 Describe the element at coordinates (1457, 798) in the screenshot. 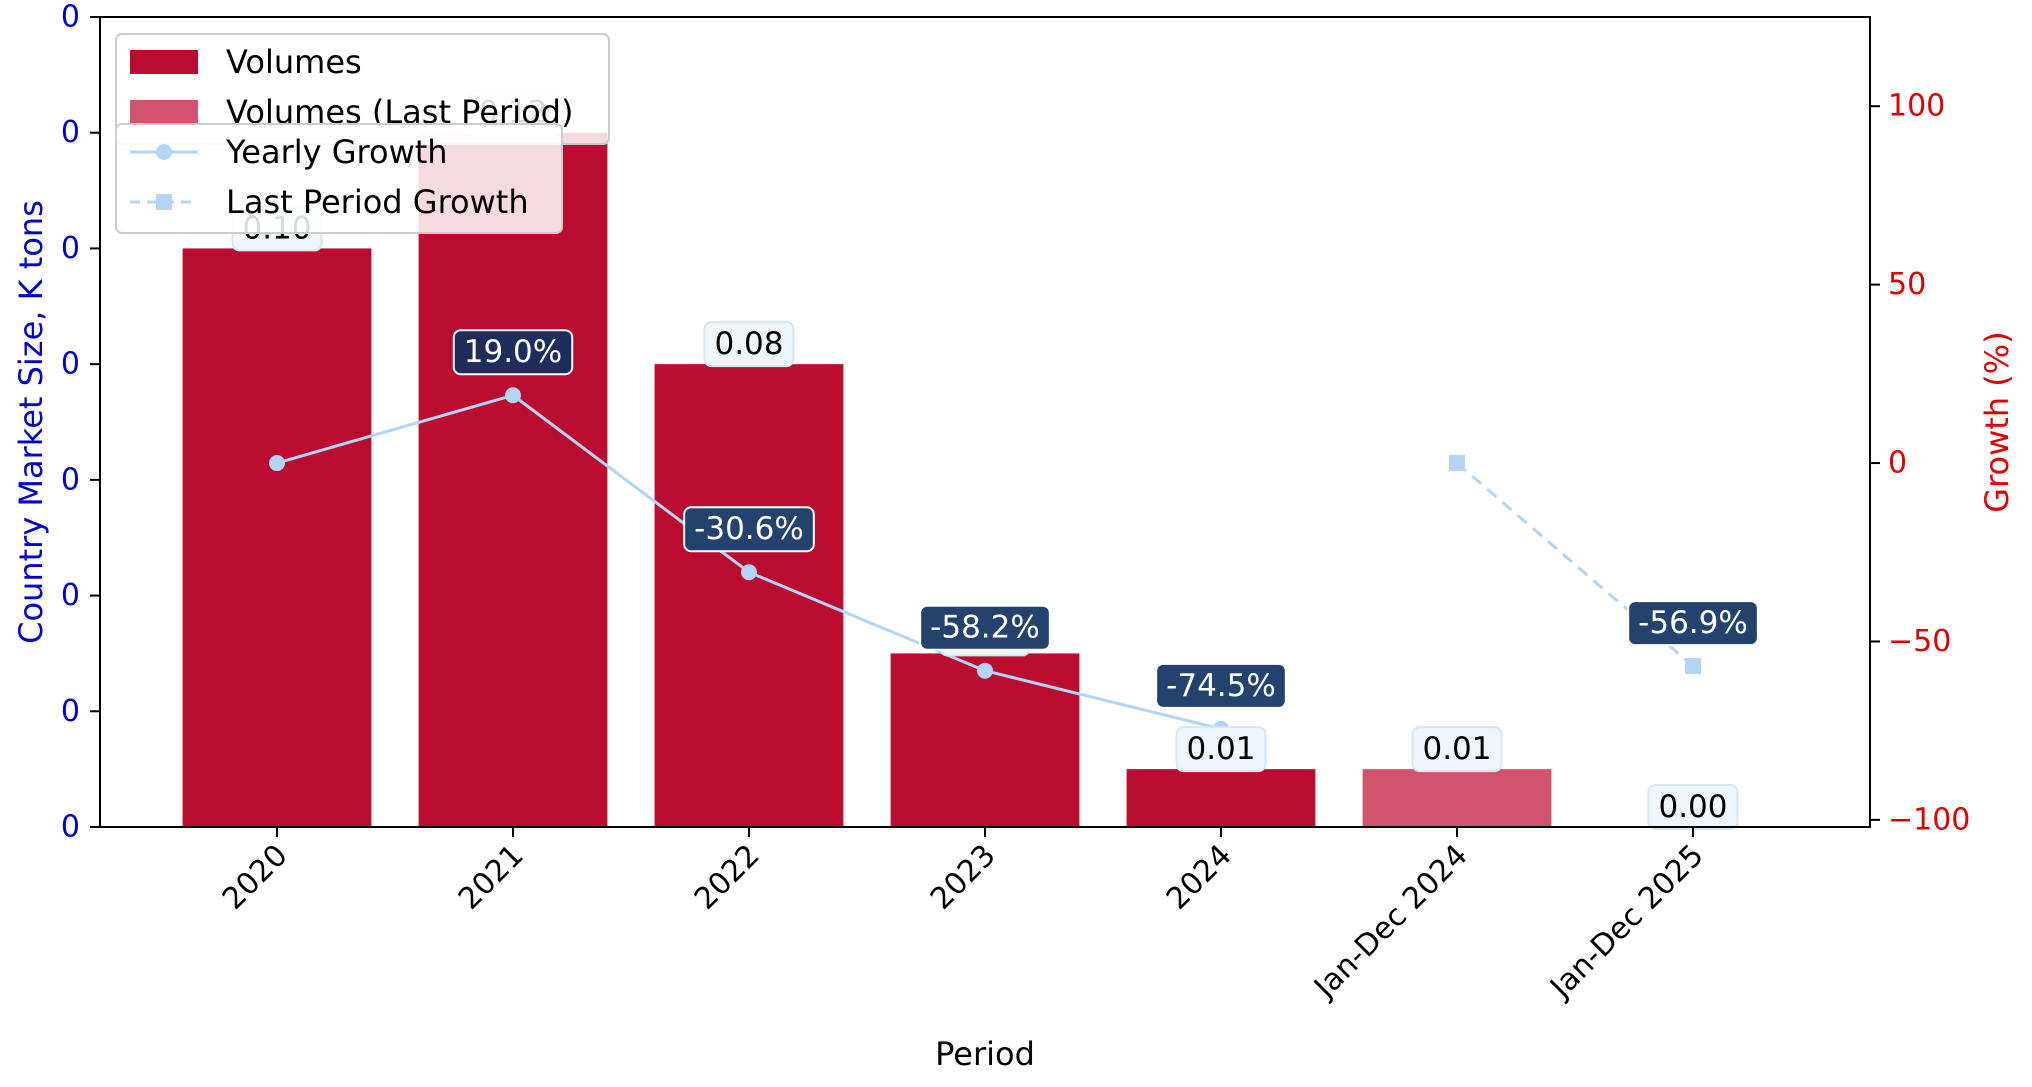

I see `bar-volumes-last-period-jan-dec-2024` at that location.